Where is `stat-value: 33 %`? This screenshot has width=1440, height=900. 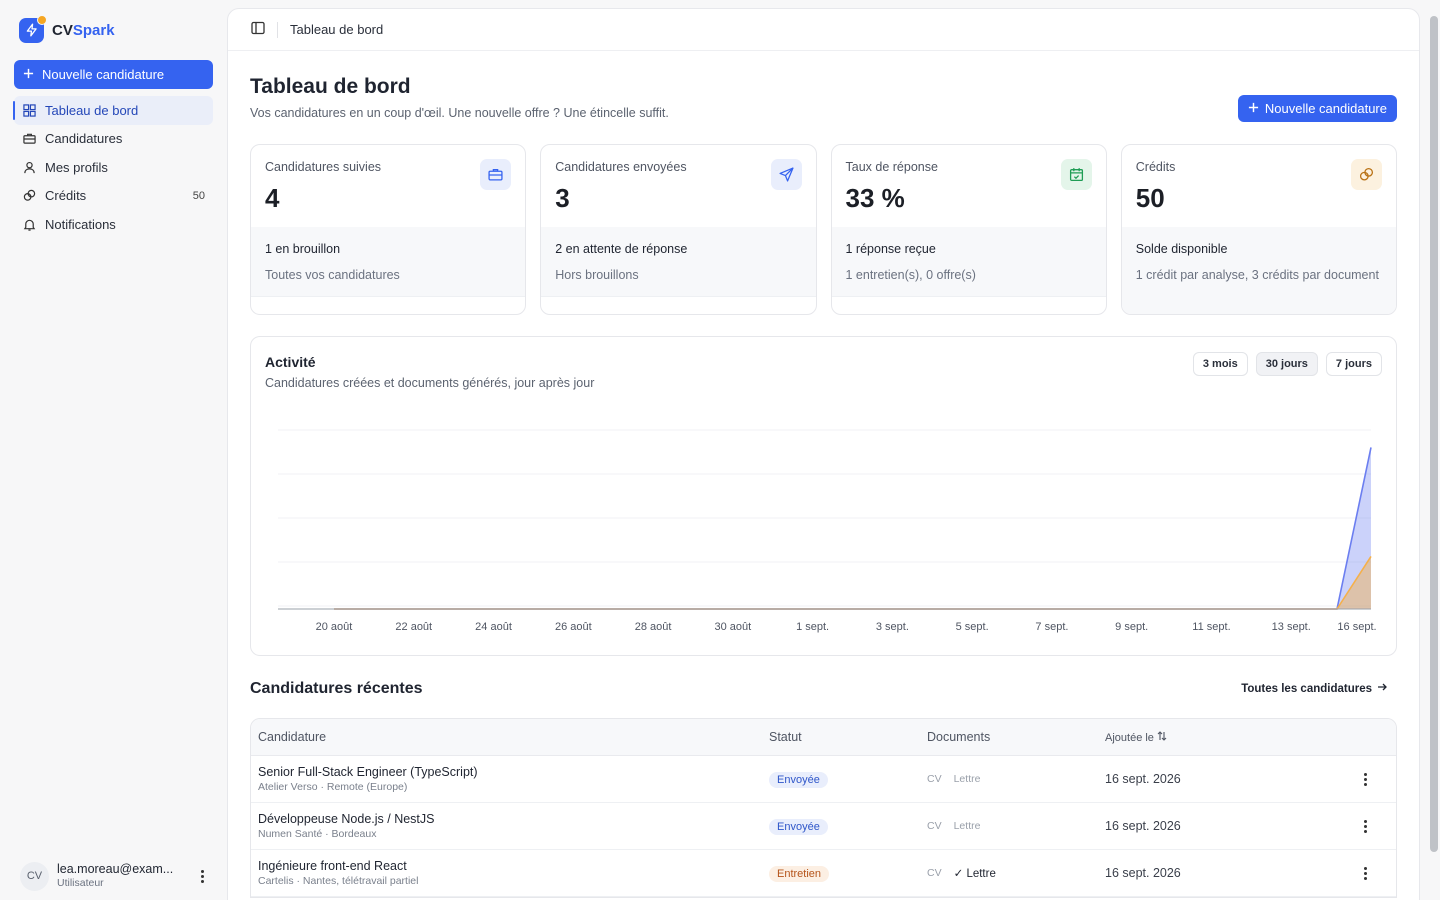
stat-value: 33 % is located at coordinates (875, 198).